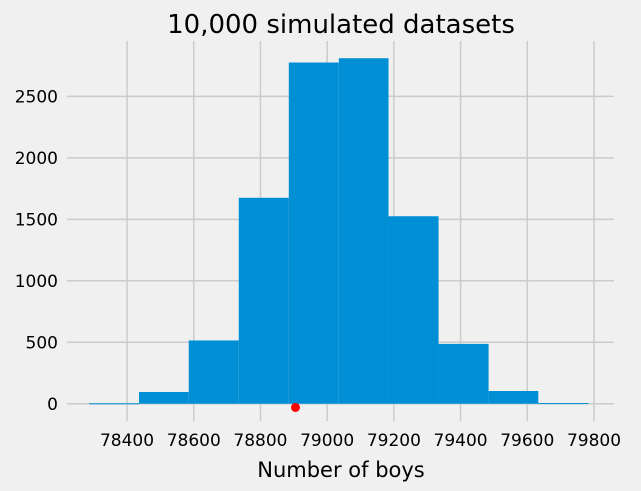 The height and width of the screenshot is (491, 641). Describe the element at coordinates (461, 441) in the screenshot. I see `x-tick-label: 79400` at that location.